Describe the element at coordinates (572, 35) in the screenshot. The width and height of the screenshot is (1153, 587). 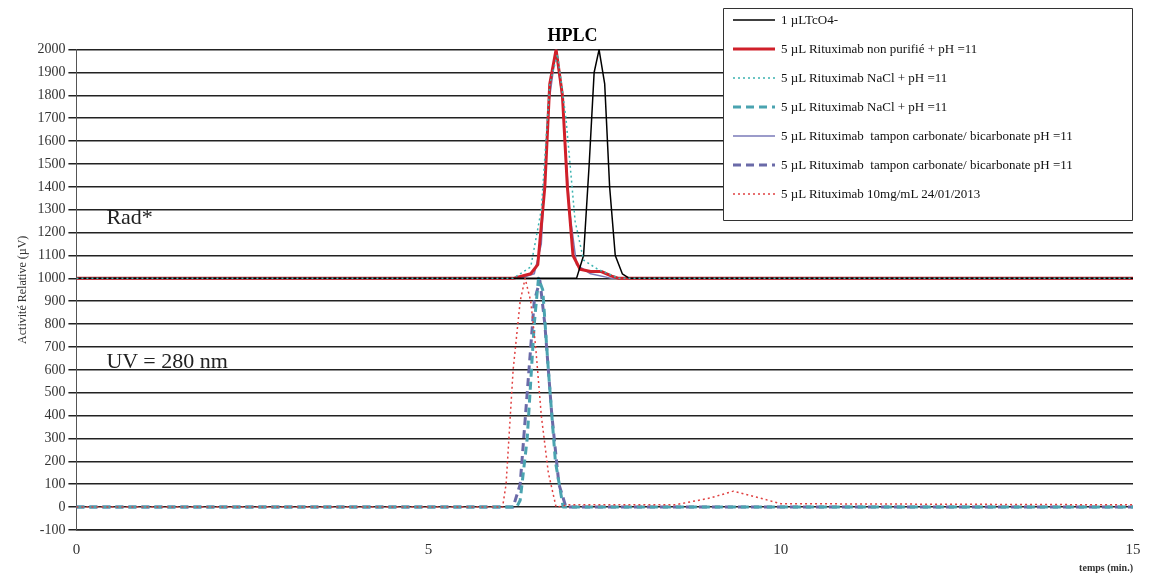
I see `chart-title: HPLC` at that location.